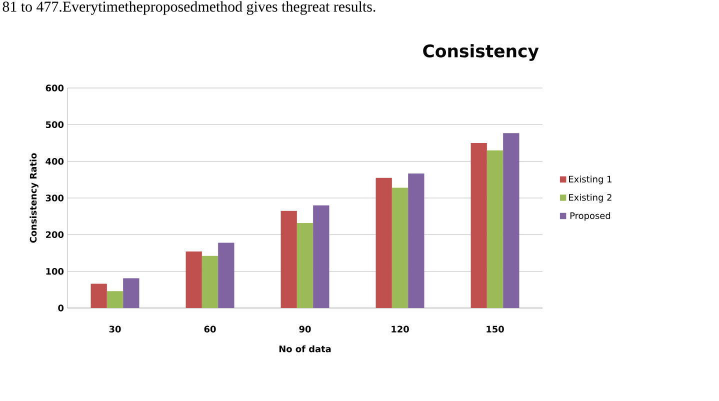 The width and height of the screenshot is (719, 401). I want to click on x-tick-label: 60, so click(210, 329).